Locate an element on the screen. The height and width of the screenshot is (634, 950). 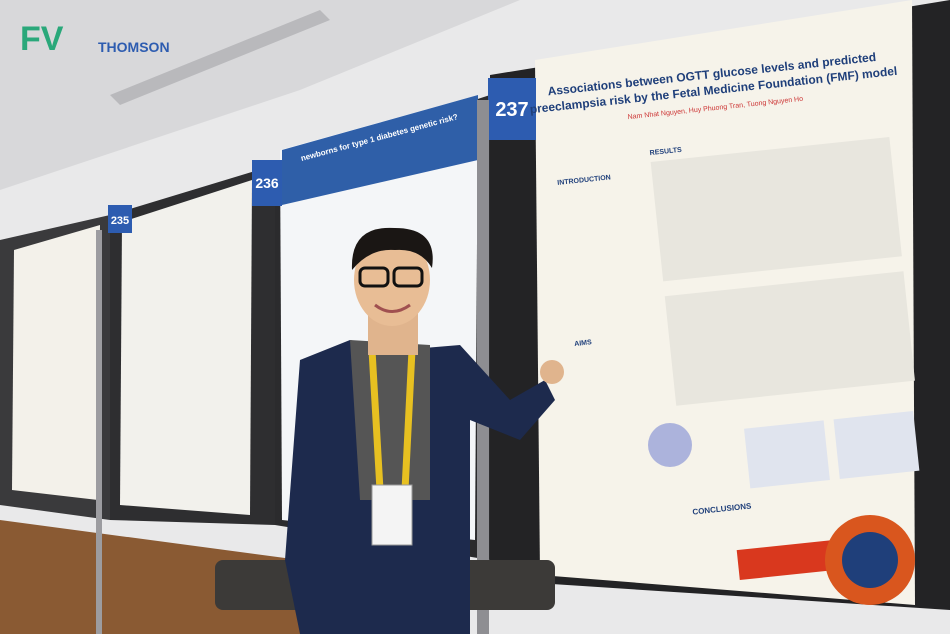
badge is located at coordinates (392, 515).